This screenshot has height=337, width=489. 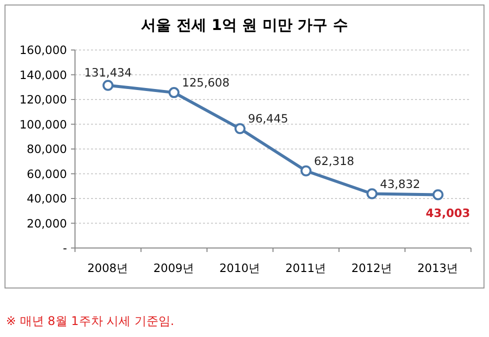 I want to click on text: ※ 매년 8월 1주차 시세 기준임., so click(x=90, y=321).